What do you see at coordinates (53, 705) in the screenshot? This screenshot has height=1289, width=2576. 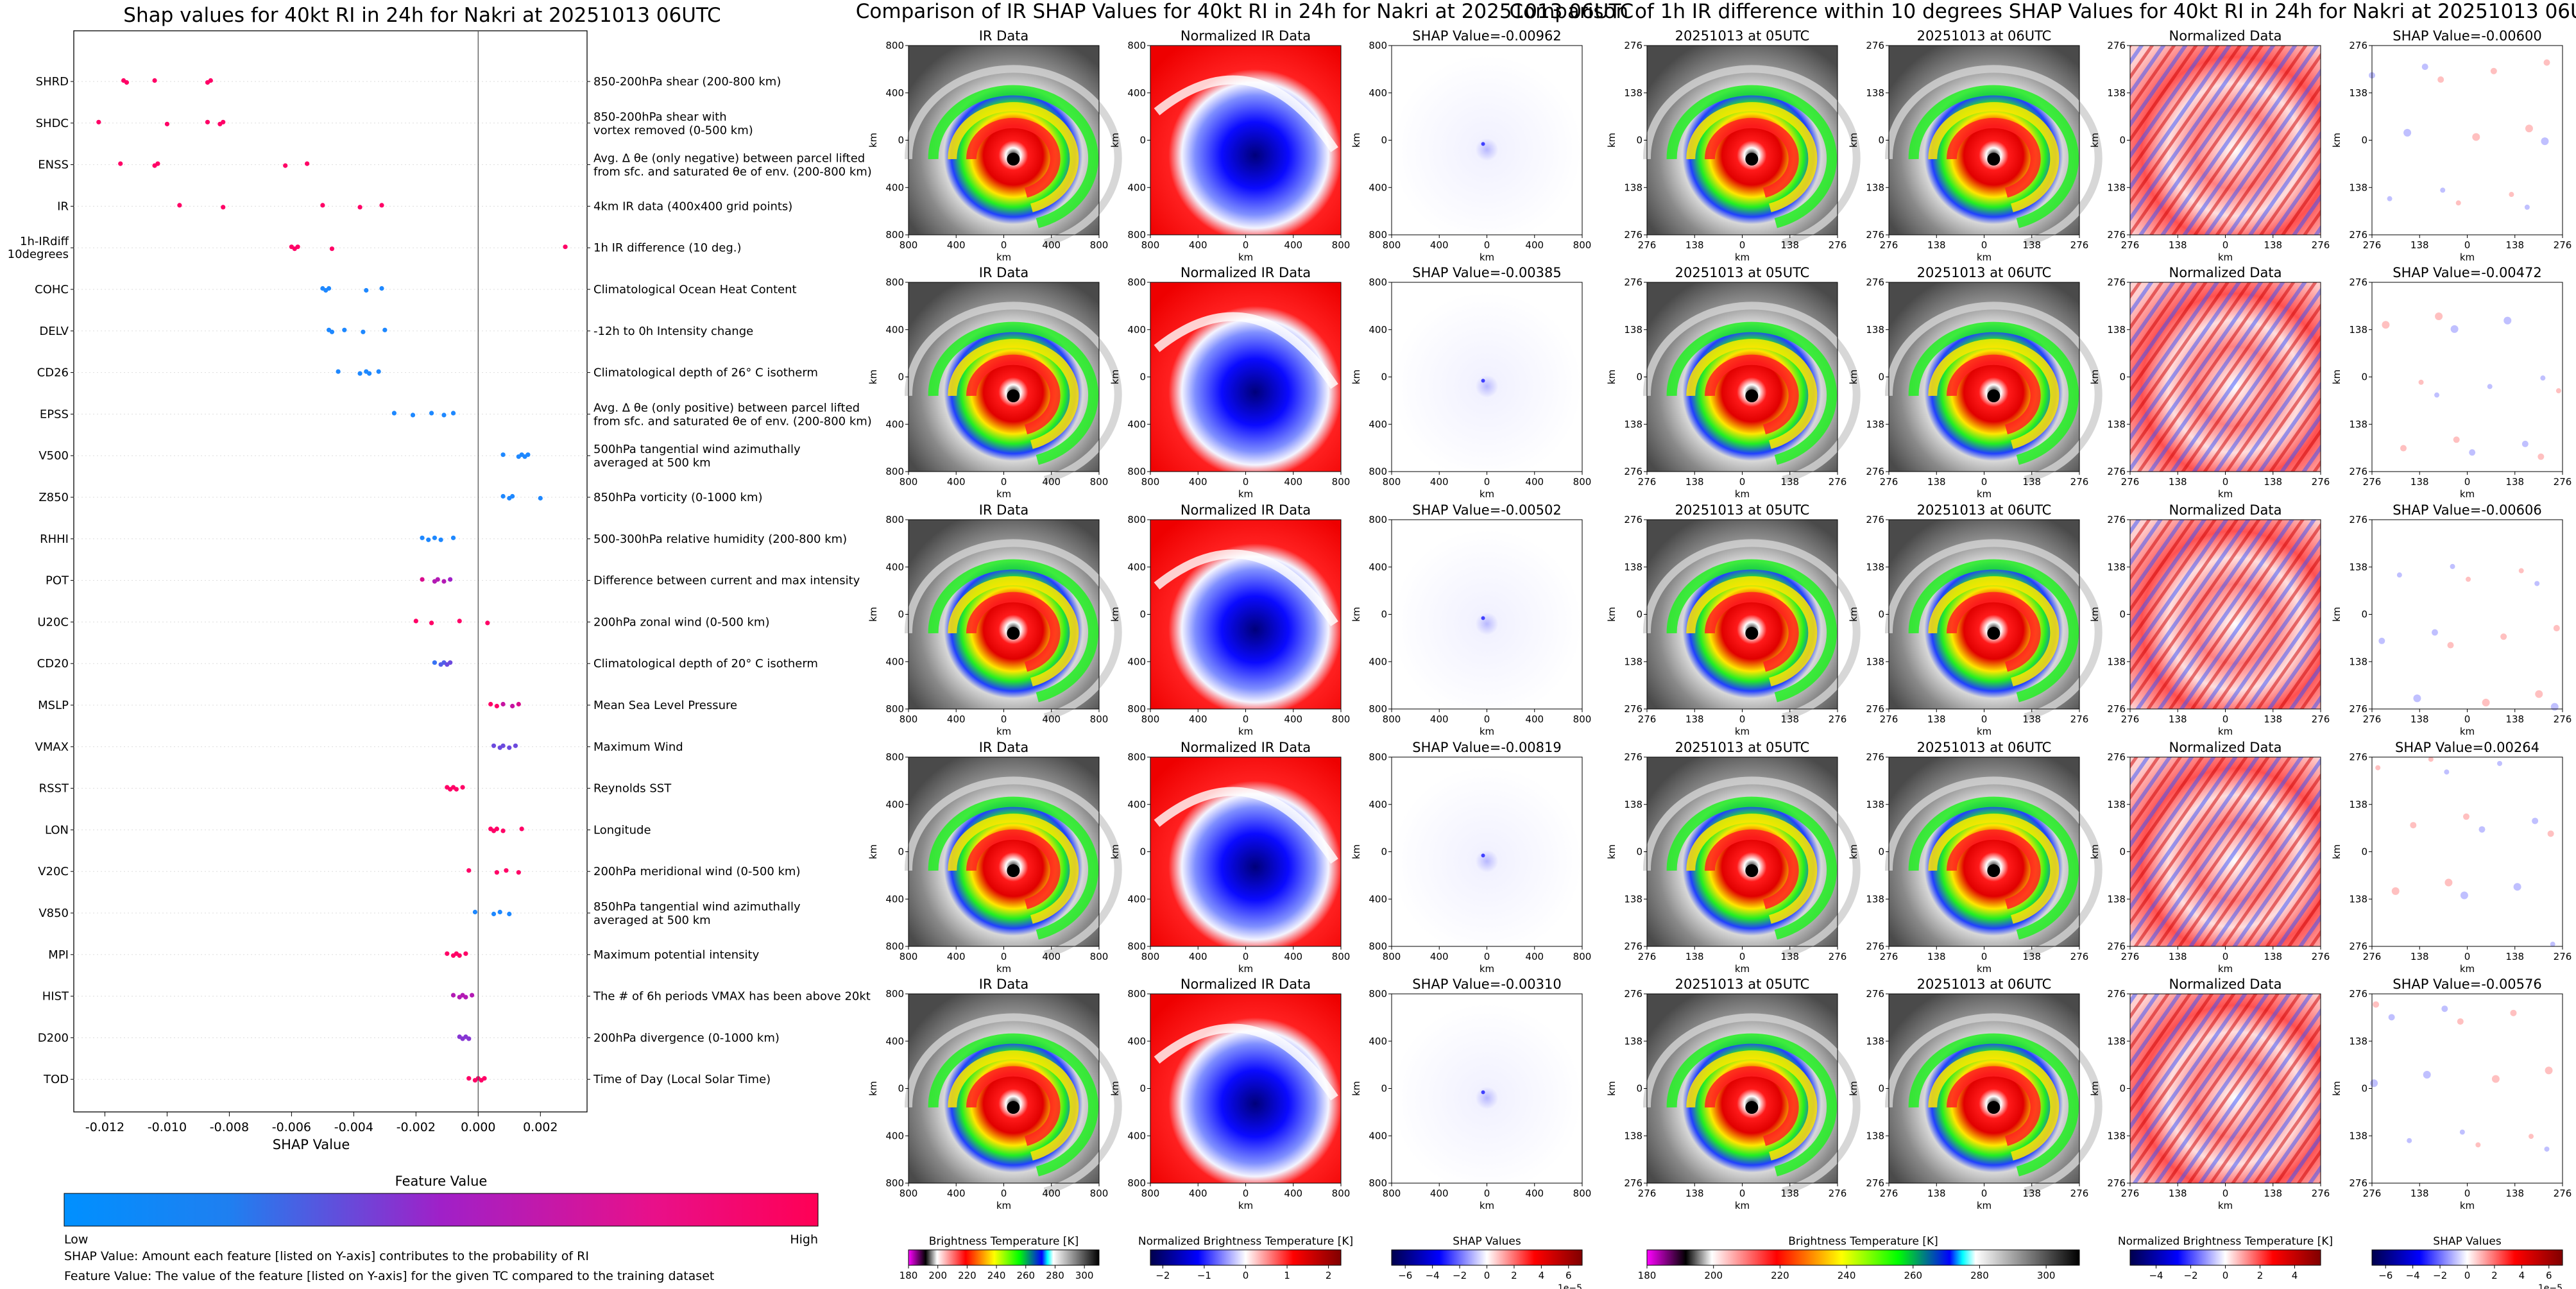 I see `feature-name: MSLP` at bounding box center [53, 705].